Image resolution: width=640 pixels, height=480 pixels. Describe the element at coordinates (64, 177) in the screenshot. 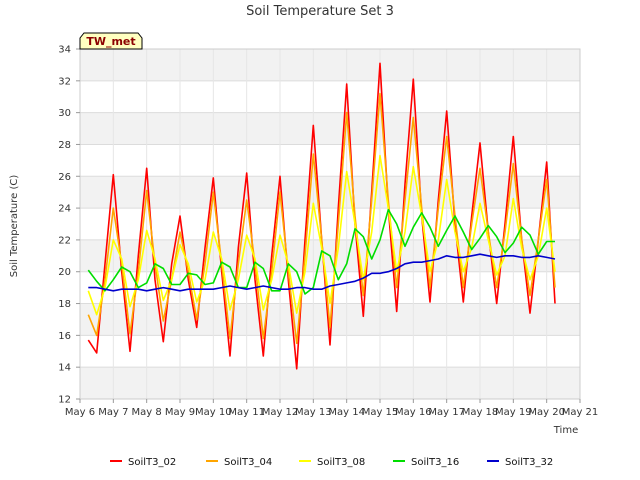

I see `y-tick-label: 26` at that location.